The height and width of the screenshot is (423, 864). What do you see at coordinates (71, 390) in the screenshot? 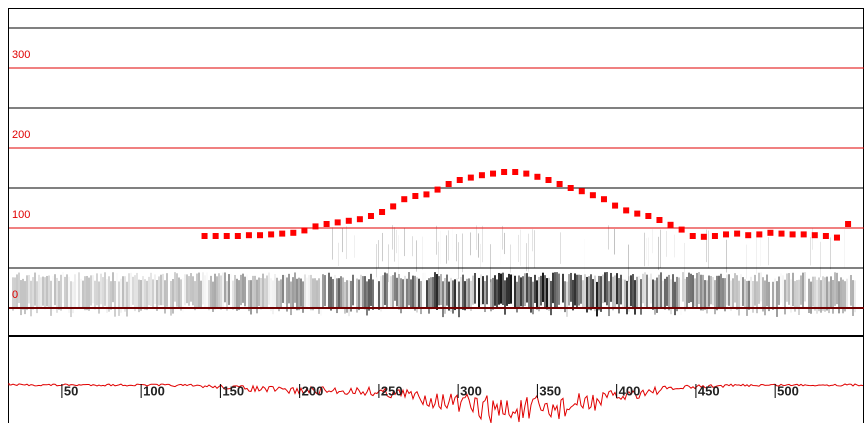
I see `x-tick-label: 50` at bounding box center [71, 390].